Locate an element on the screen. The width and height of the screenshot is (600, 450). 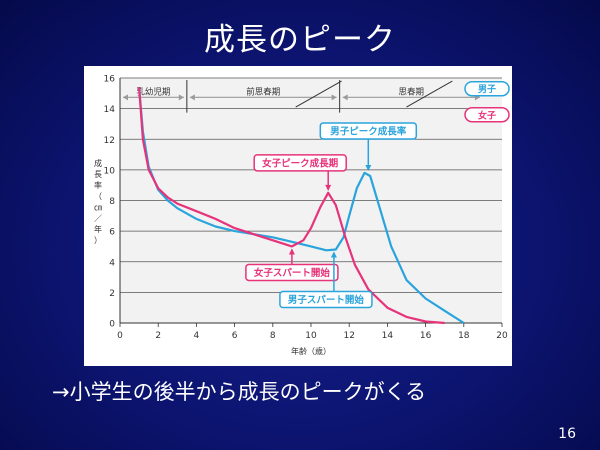
y-tick-label-12: 12 is located at coordinates (109, 141).